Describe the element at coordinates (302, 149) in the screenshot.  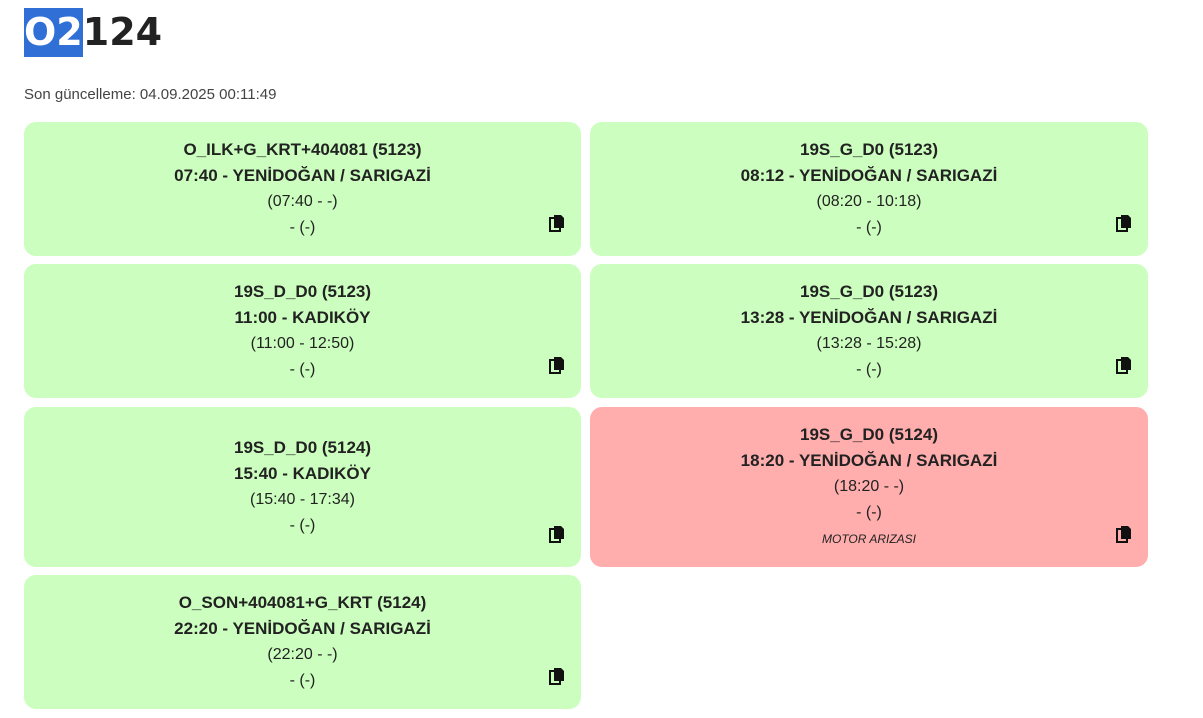
I see `trip-code: O_ILK+G_KRT+404081 (5123)` at that location.